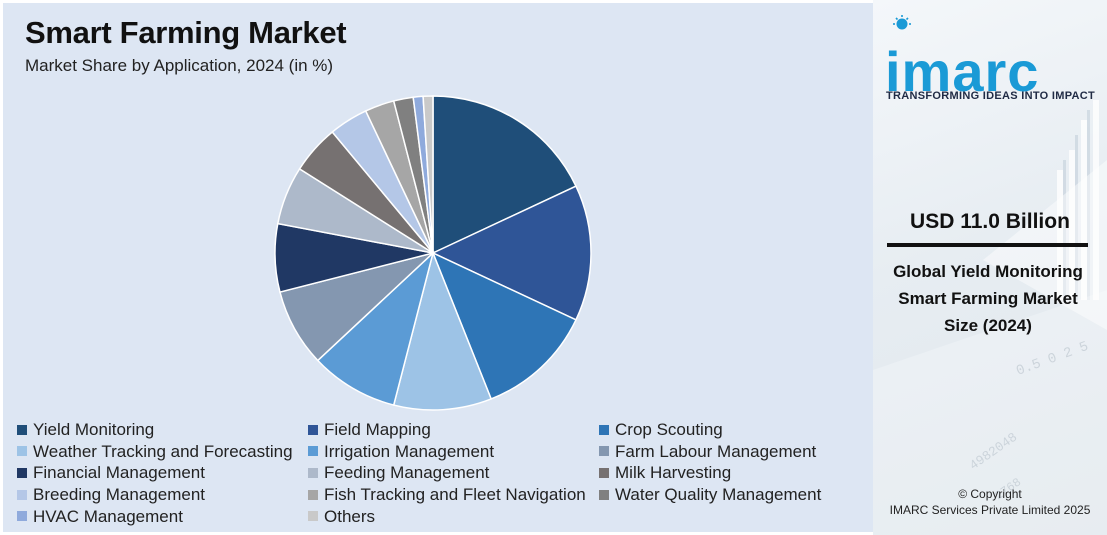 The width and height of the screenshot is (1107, 535). What do you see at coordinates (718, 495) in the screenshot?
I see `legend-label: Water Quality Management` at bounding box center [718, 495].